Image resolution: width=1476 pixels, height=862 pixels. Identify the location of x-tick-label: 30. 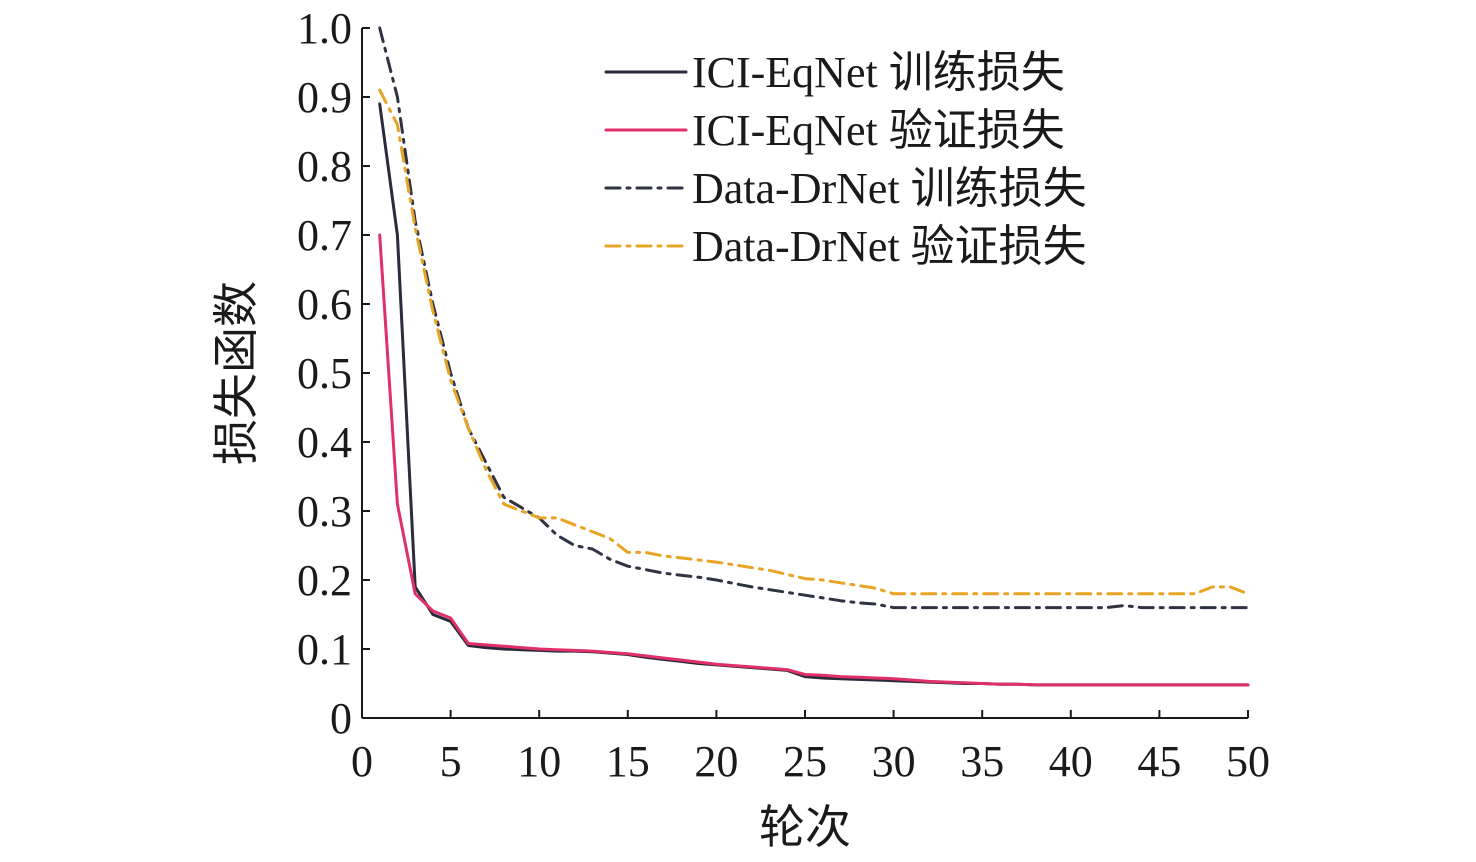
(894, 761).